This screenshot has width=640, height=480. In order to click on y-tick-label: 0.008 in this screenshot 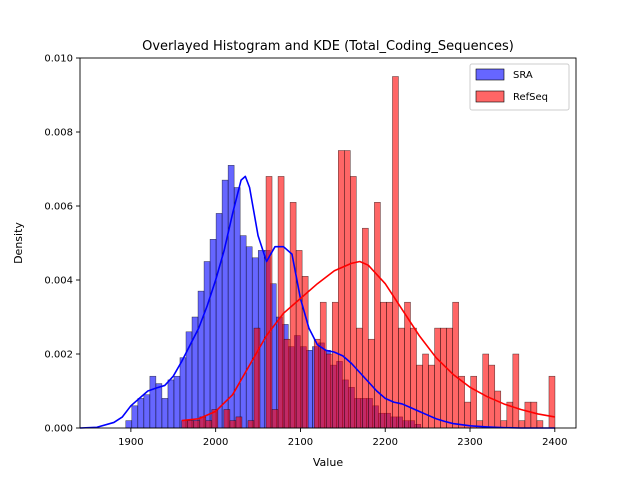, I will do `click(58, 133)`.